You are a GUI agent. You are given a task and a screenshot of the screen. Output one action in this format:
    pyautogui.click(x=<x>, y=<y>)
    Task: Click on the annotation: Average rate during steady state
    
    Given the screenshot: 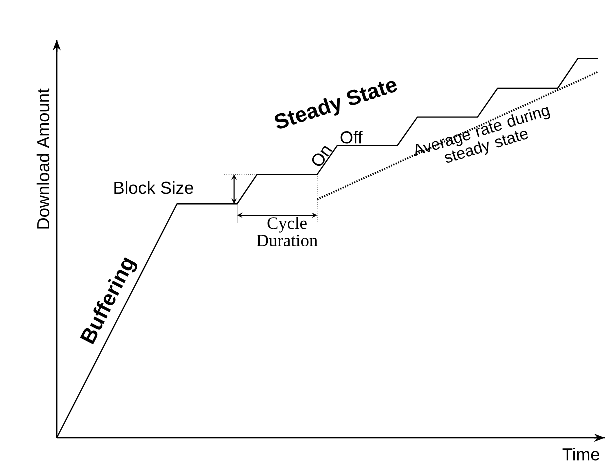 What is the action you would take?
    pyautogui.click(x=482, y=135)
    